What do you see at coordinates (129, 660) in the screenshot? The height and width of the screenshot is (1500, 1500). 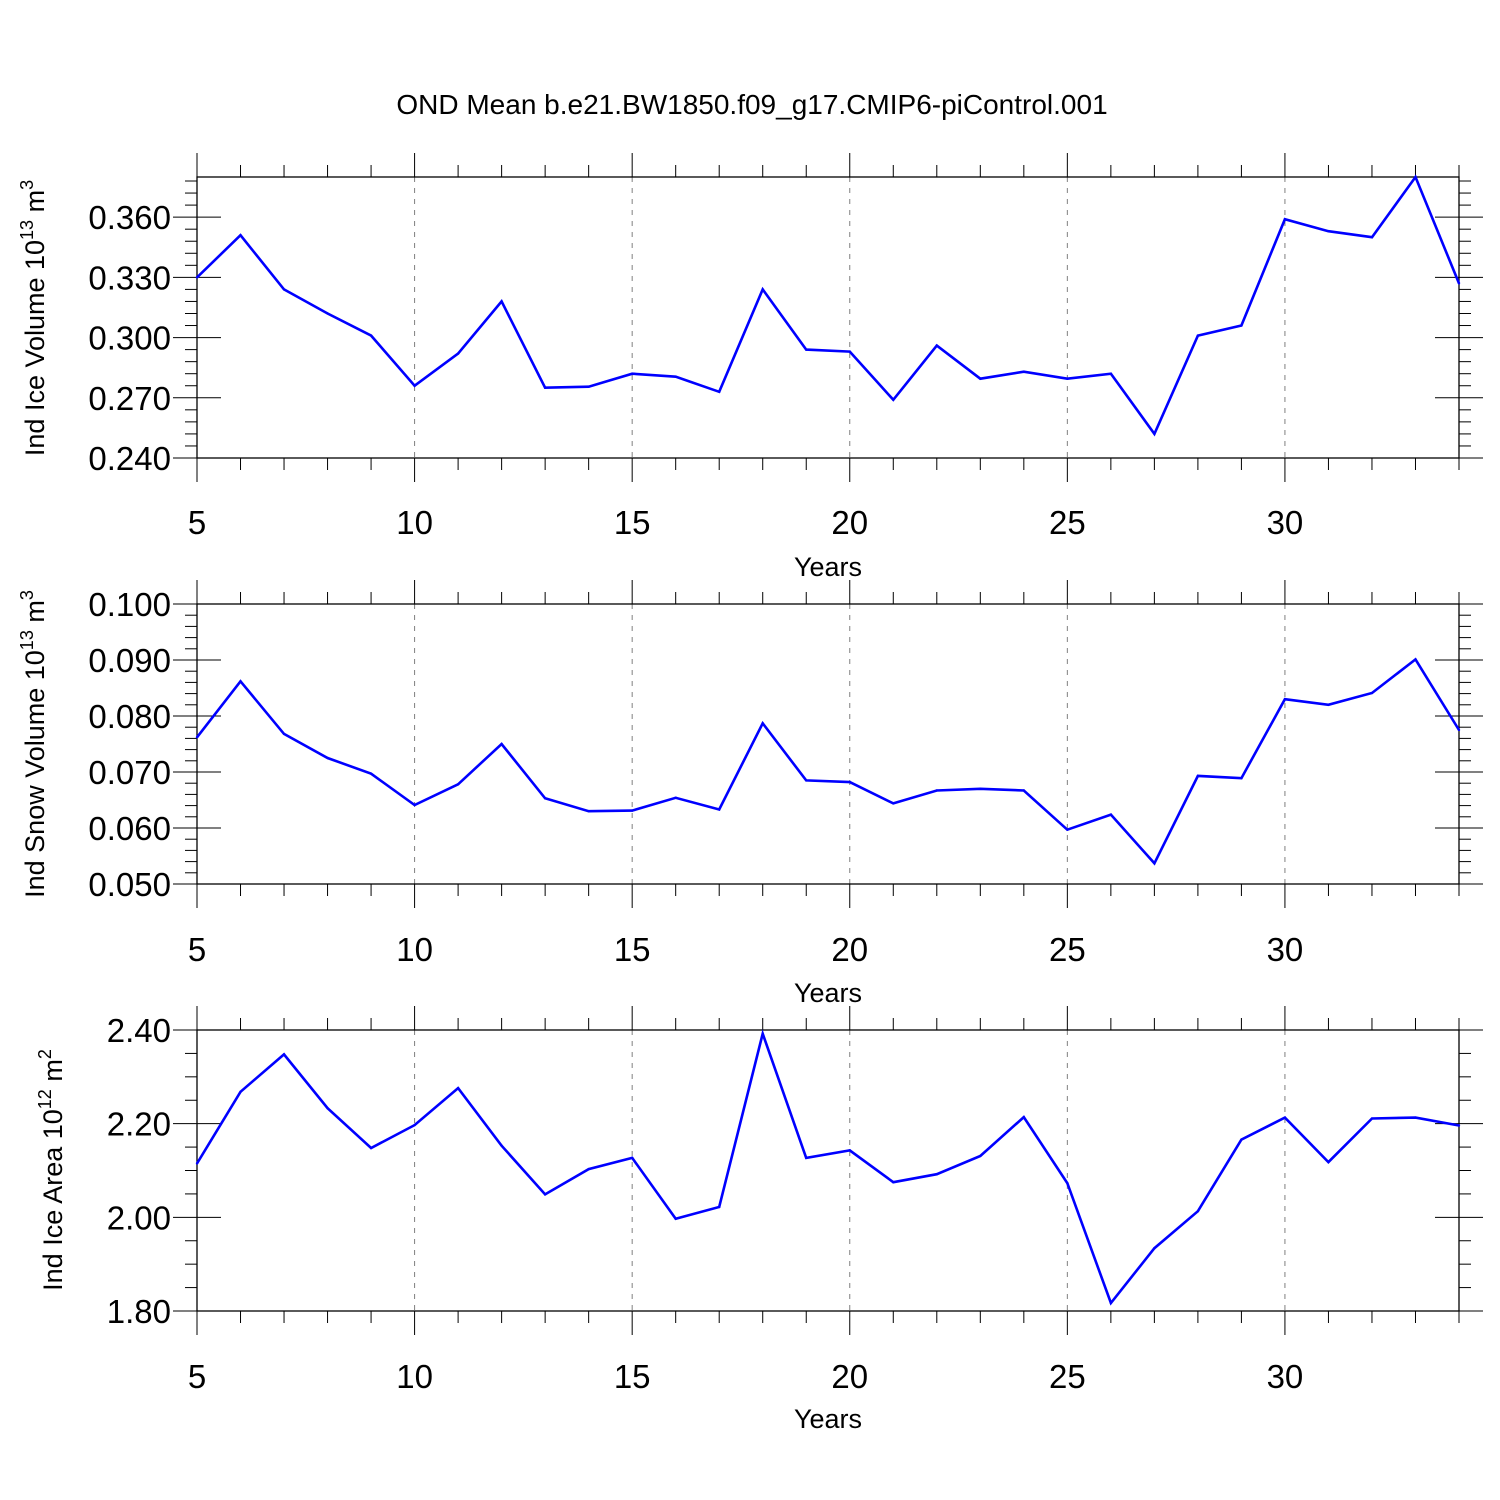 I see `y-tick-label: 0.090` at bounding box center [129, 660].